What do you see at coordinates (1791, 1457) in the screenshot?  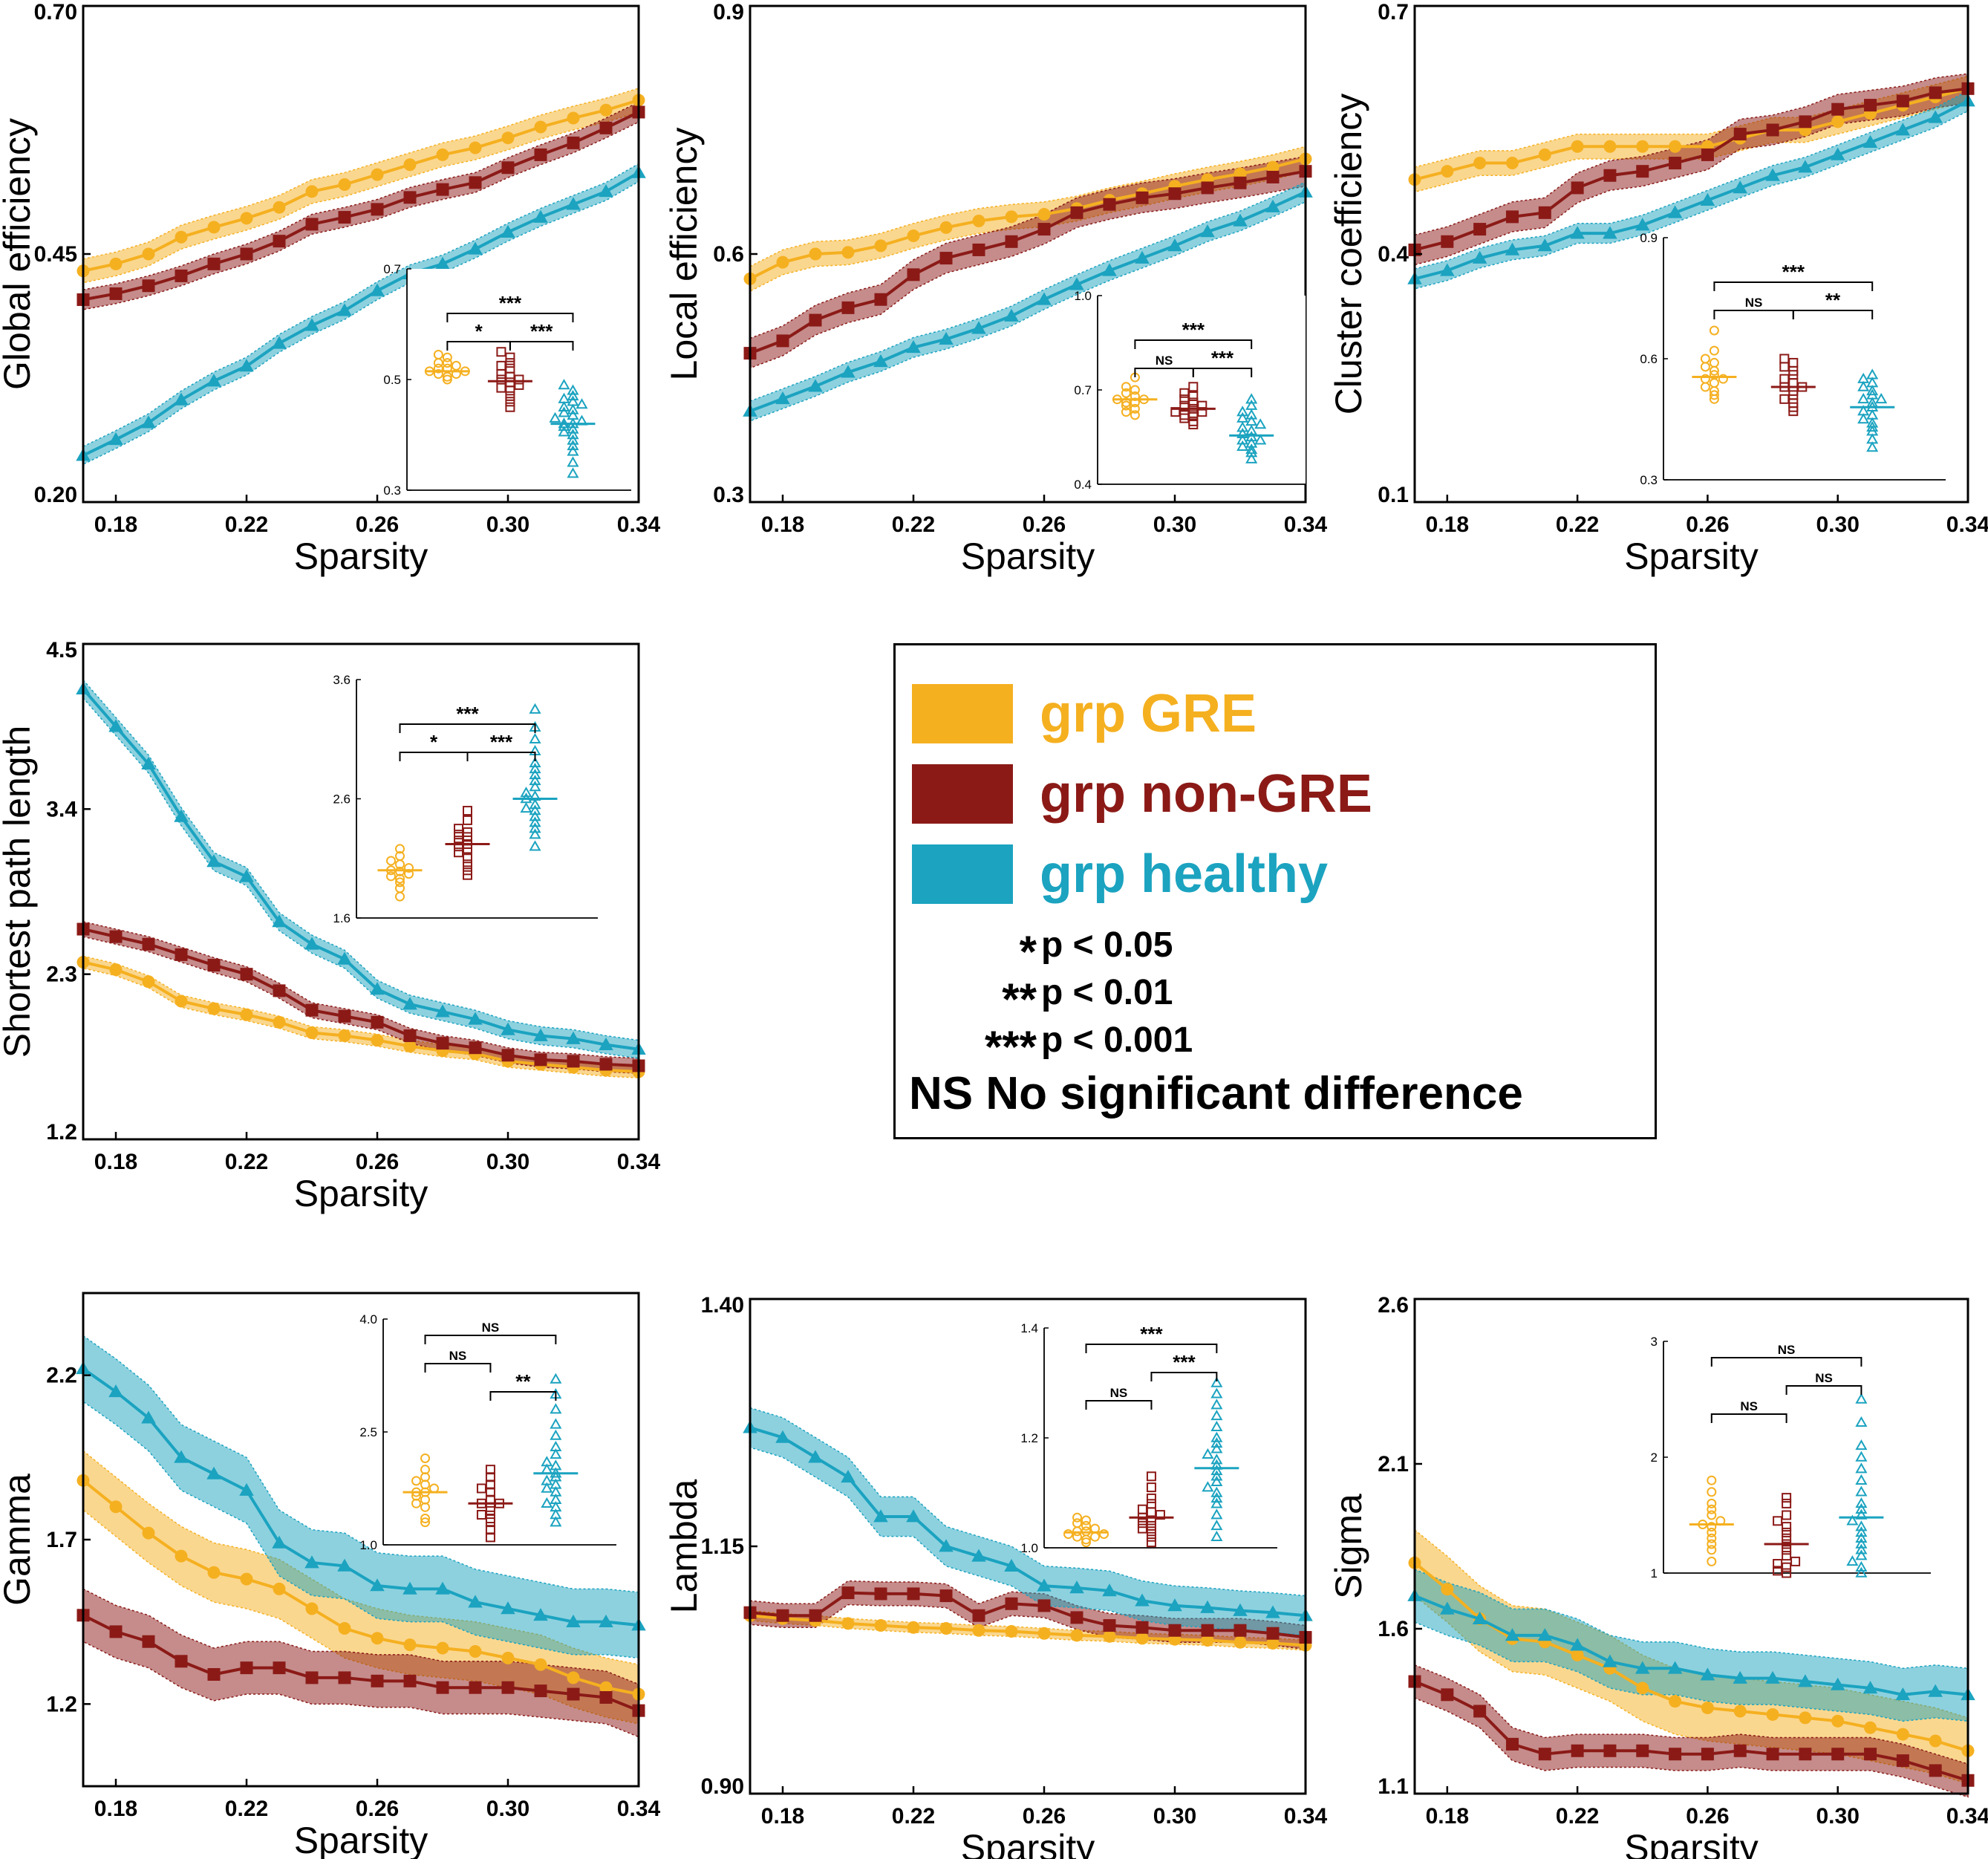 I see `inset-sigma: 1 2 3 NS NS NS` at bounding box center [1791, 1457].